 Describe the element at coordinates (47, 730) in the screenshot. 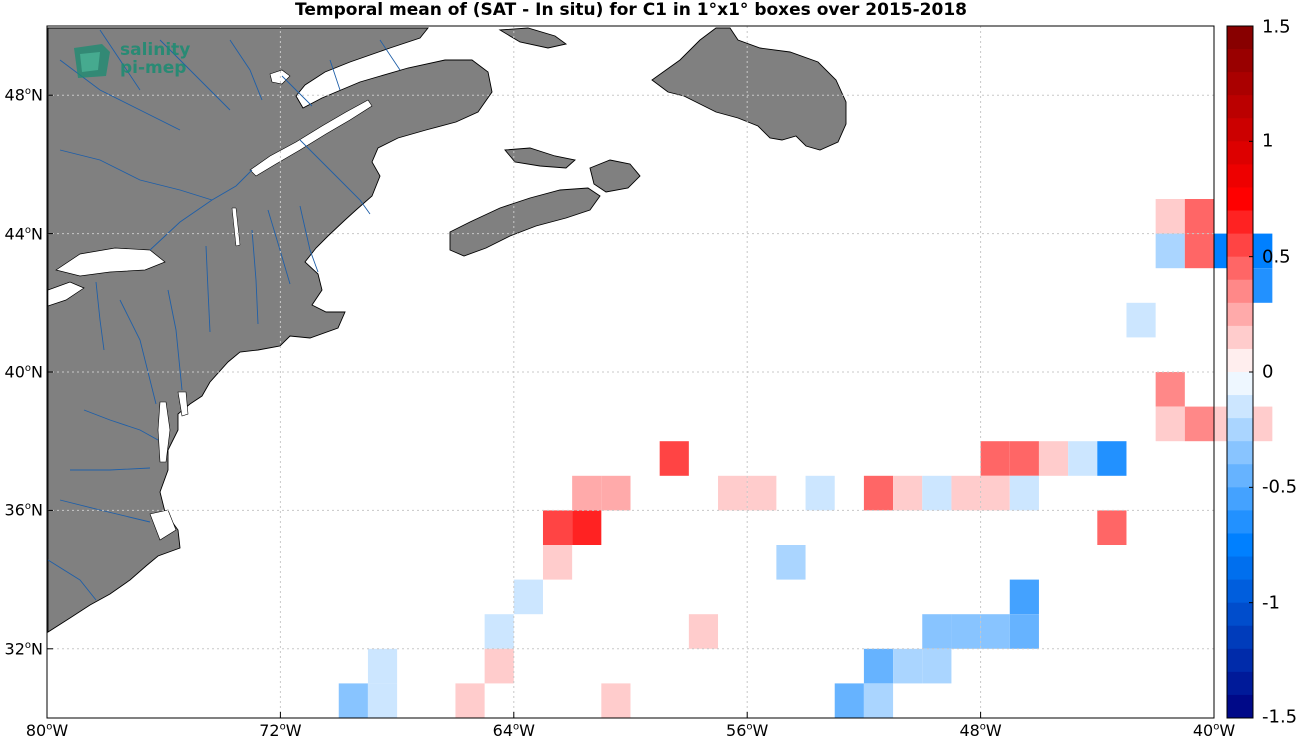

I see `lon-tick-label: 80oW` at that location.